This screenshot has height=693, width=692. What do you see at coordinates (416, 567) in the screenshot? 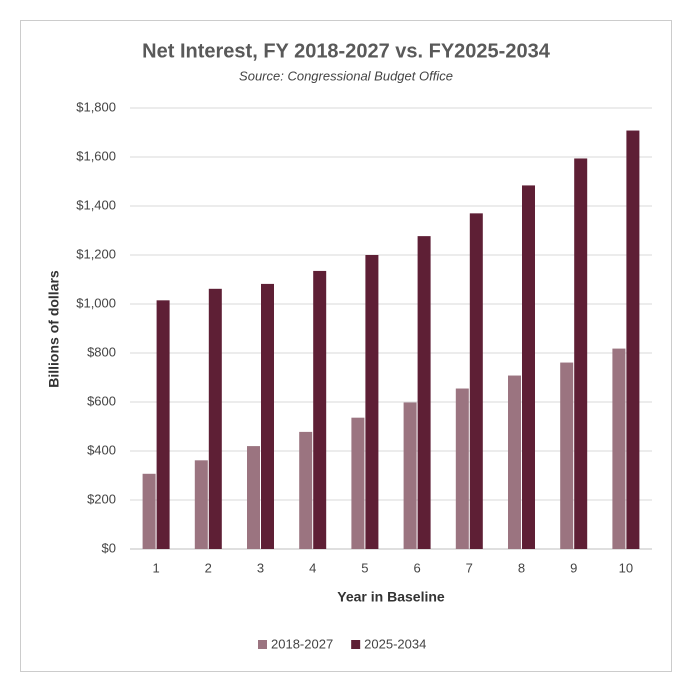
I see `x-tick-label: 6` at bounding box center [416, 567].